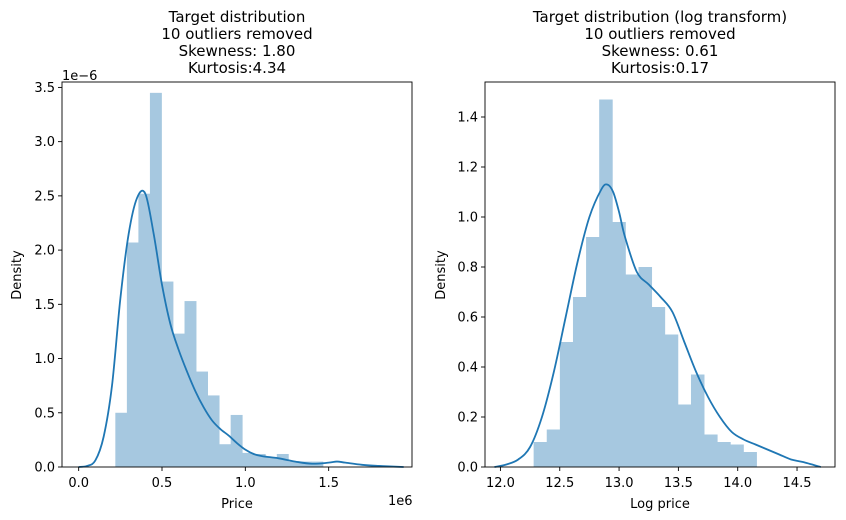  Describe the element at coordinates (467, 368) in the screenshot. I see `right-y-tick-label: 0.4` at that location.